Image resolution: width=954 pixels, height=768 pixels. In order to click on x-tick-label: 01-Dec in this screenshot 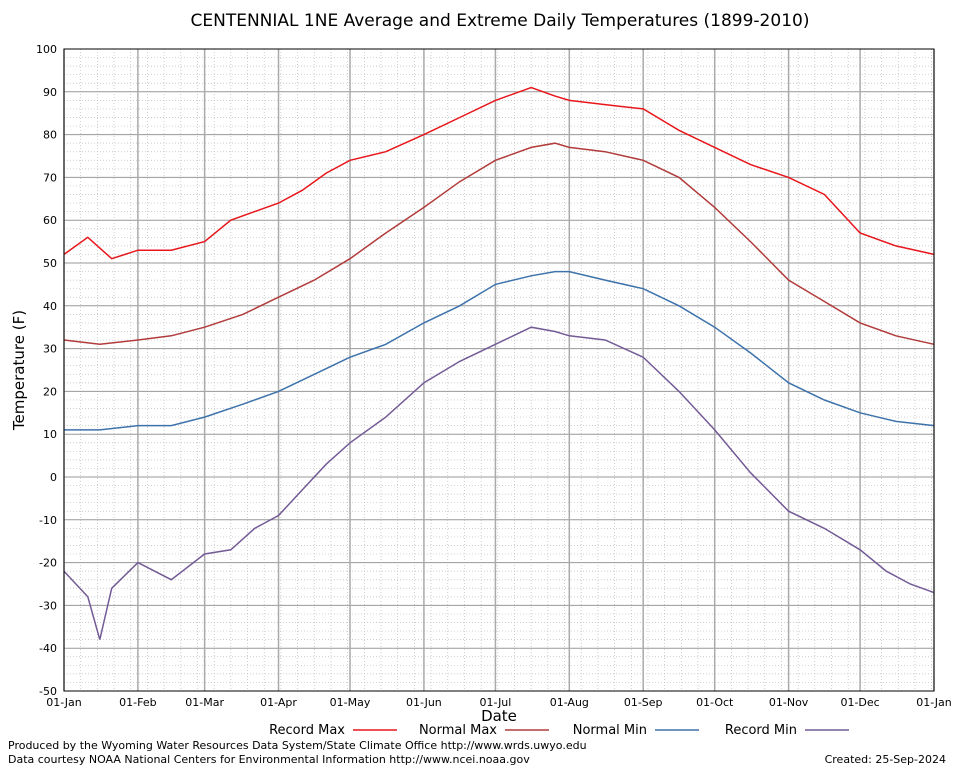, I will do `click(859, 702)`.